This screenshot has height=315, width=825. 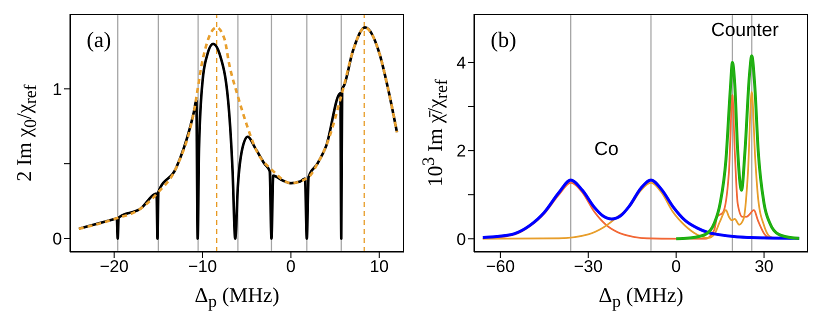 What do you see at coordinates (745, 31) in the screenshot?
I see `annotation: Counter` at bounding box center [745, 31].